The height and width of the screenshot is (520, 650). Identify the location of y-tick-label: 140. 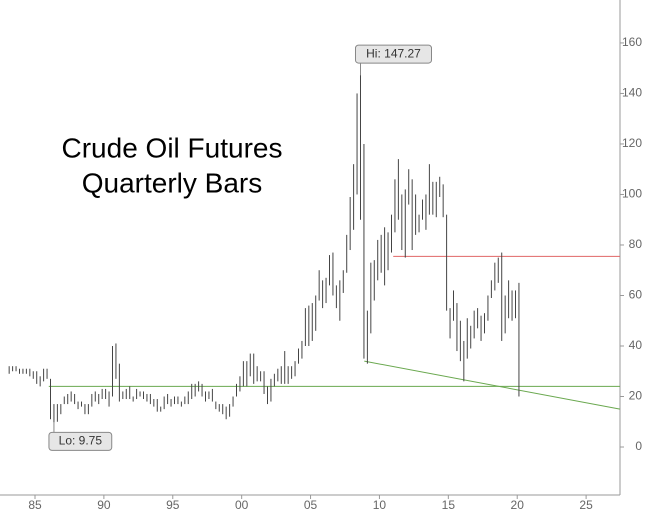
(632, 93).